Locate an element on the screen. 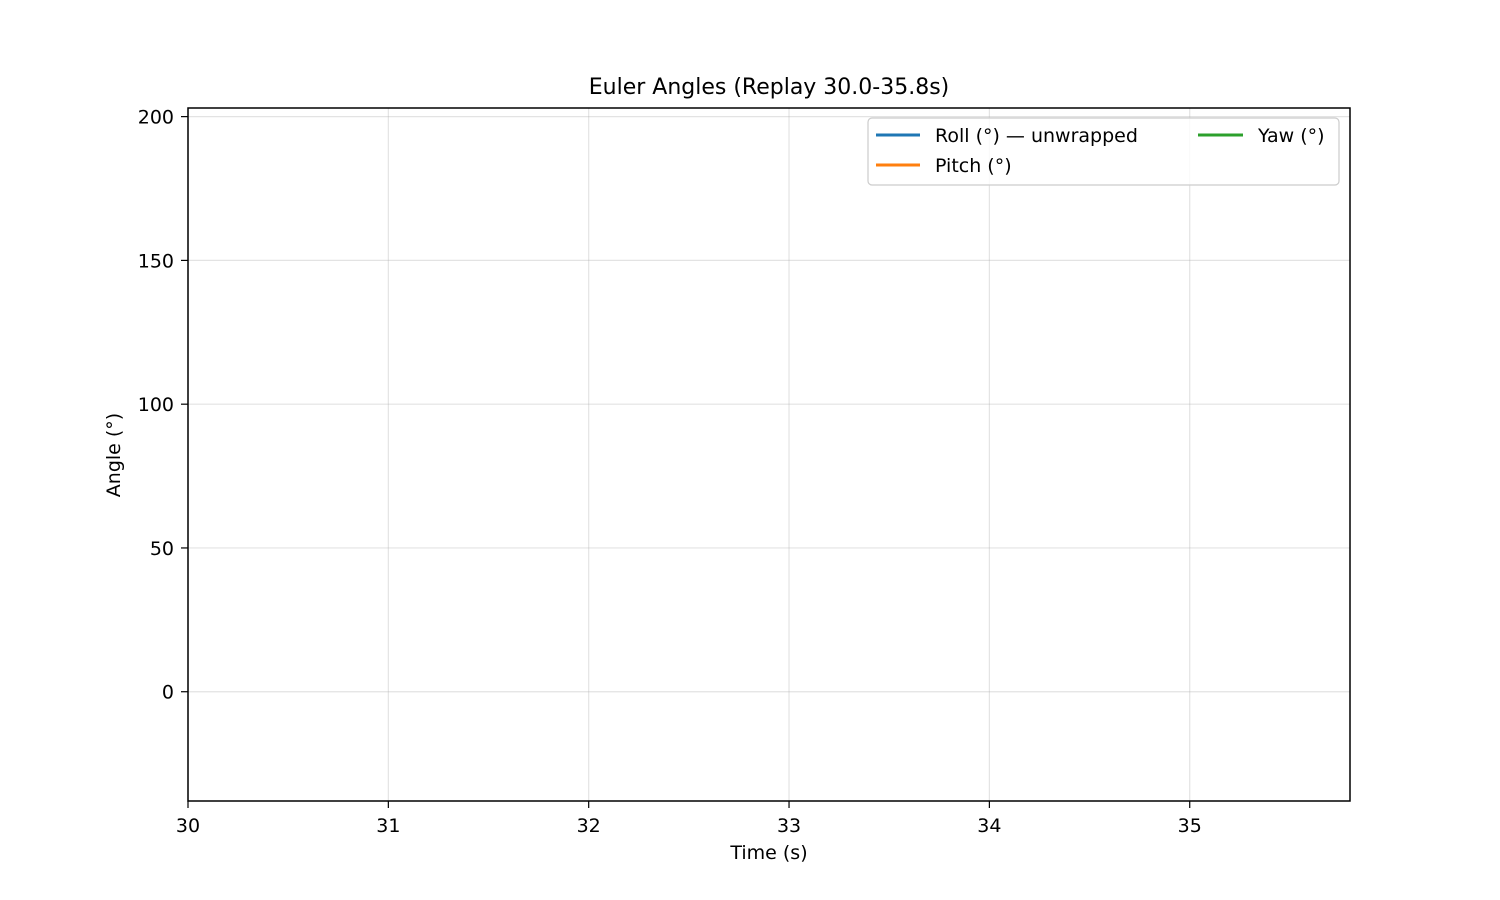 The height and width of the screenshot is (900, 1500). y-tick-label: 200 is located at coordinates (156, 118).